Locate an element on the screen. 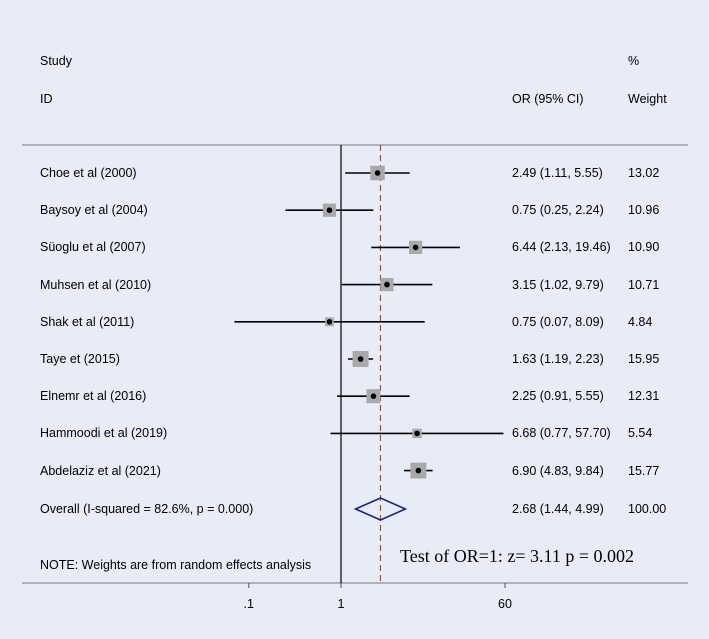 This screenshot has width=709, height=639. study-weight: 10.71 is located at coordinates (644, 284).